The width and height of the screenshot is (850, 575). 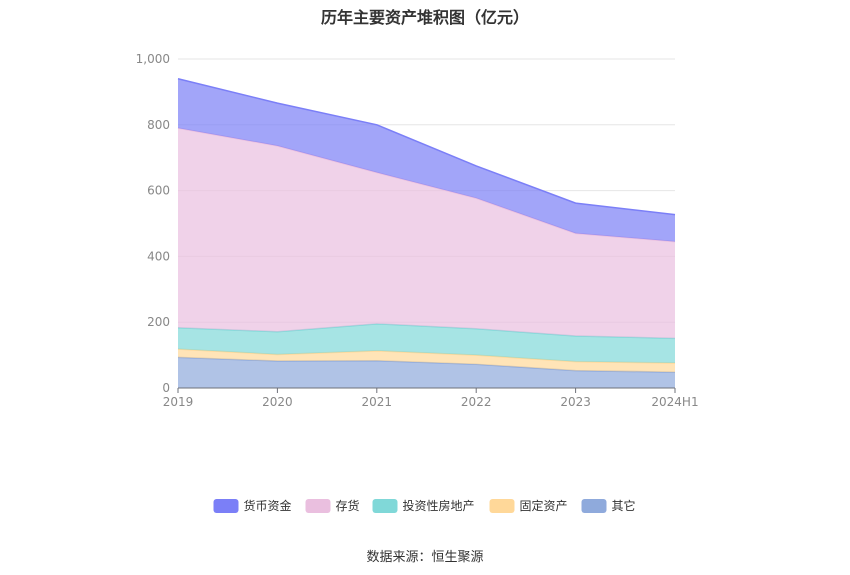 I want to click on legend: 货币资金 存货 投资性房地产 固定资产 其它, so click(x=424, y=505).